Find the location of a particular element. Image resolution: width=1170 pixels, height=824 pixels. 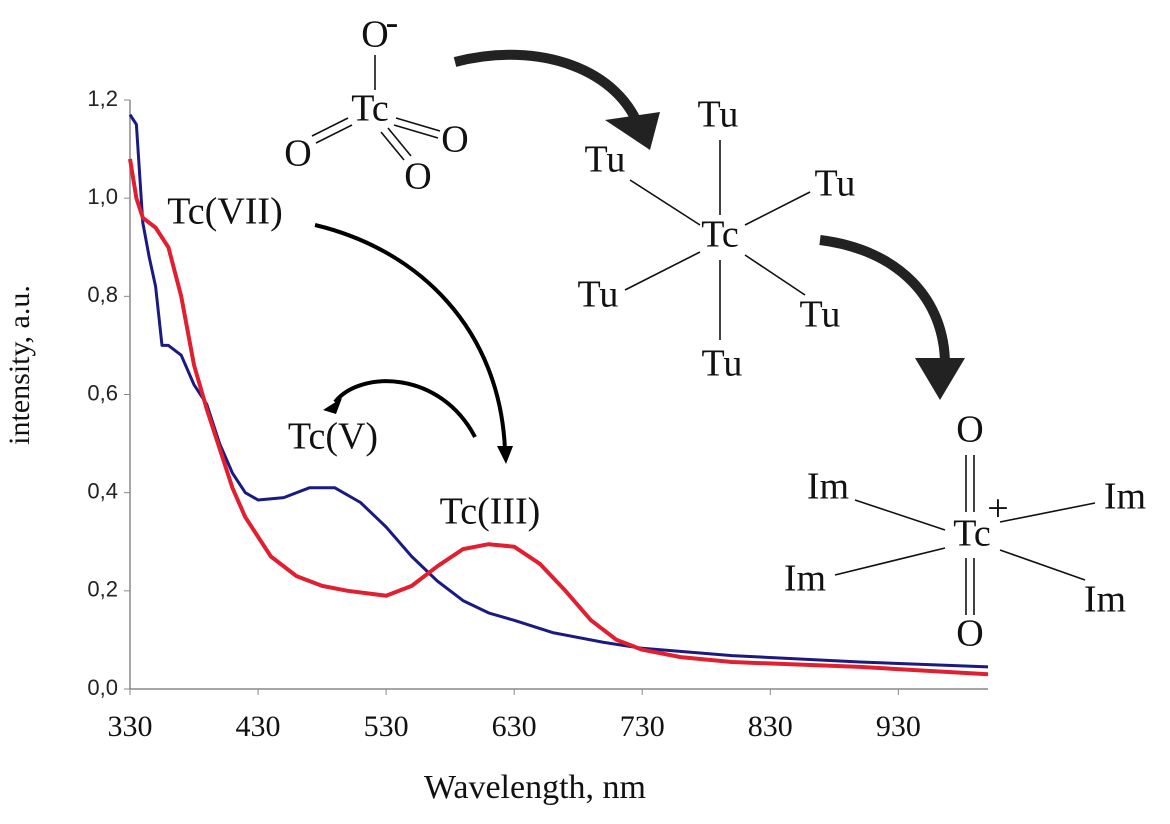

y-tick-label: 0,4 is located at coordinates (102, 490).